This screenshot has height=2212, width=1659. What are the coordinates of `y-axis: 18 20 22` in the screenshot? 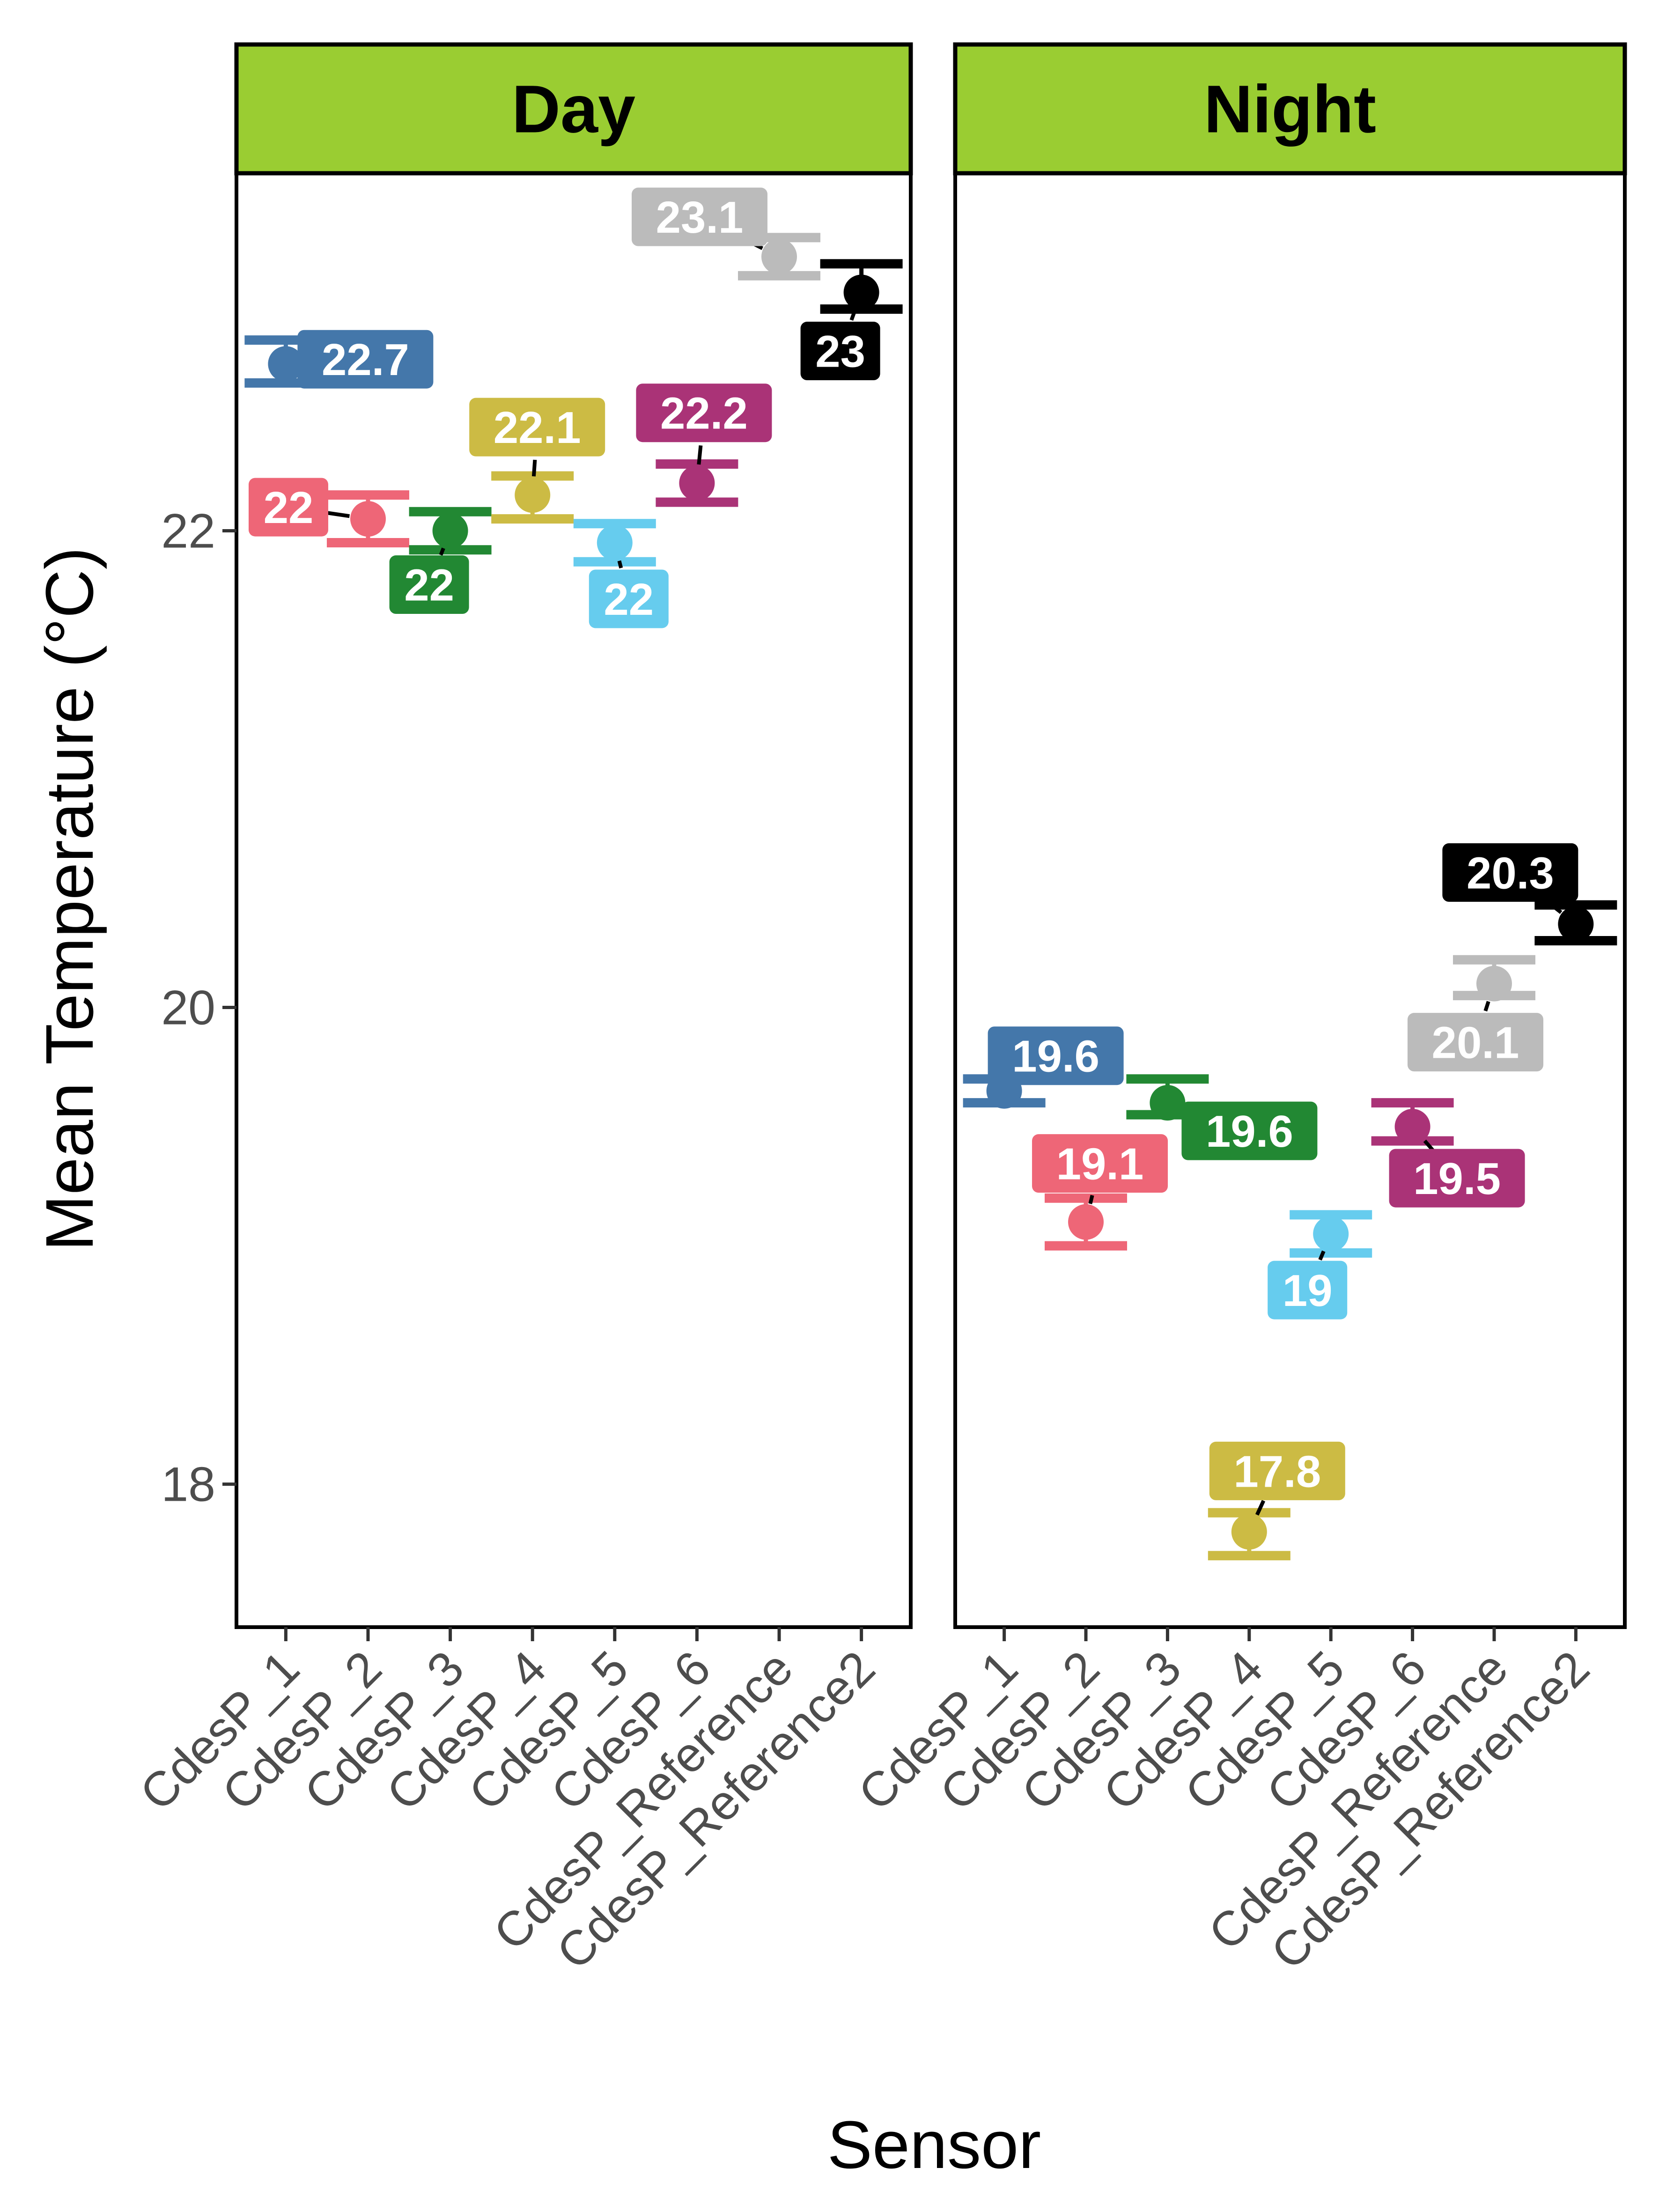 It's located at (198, 1008).